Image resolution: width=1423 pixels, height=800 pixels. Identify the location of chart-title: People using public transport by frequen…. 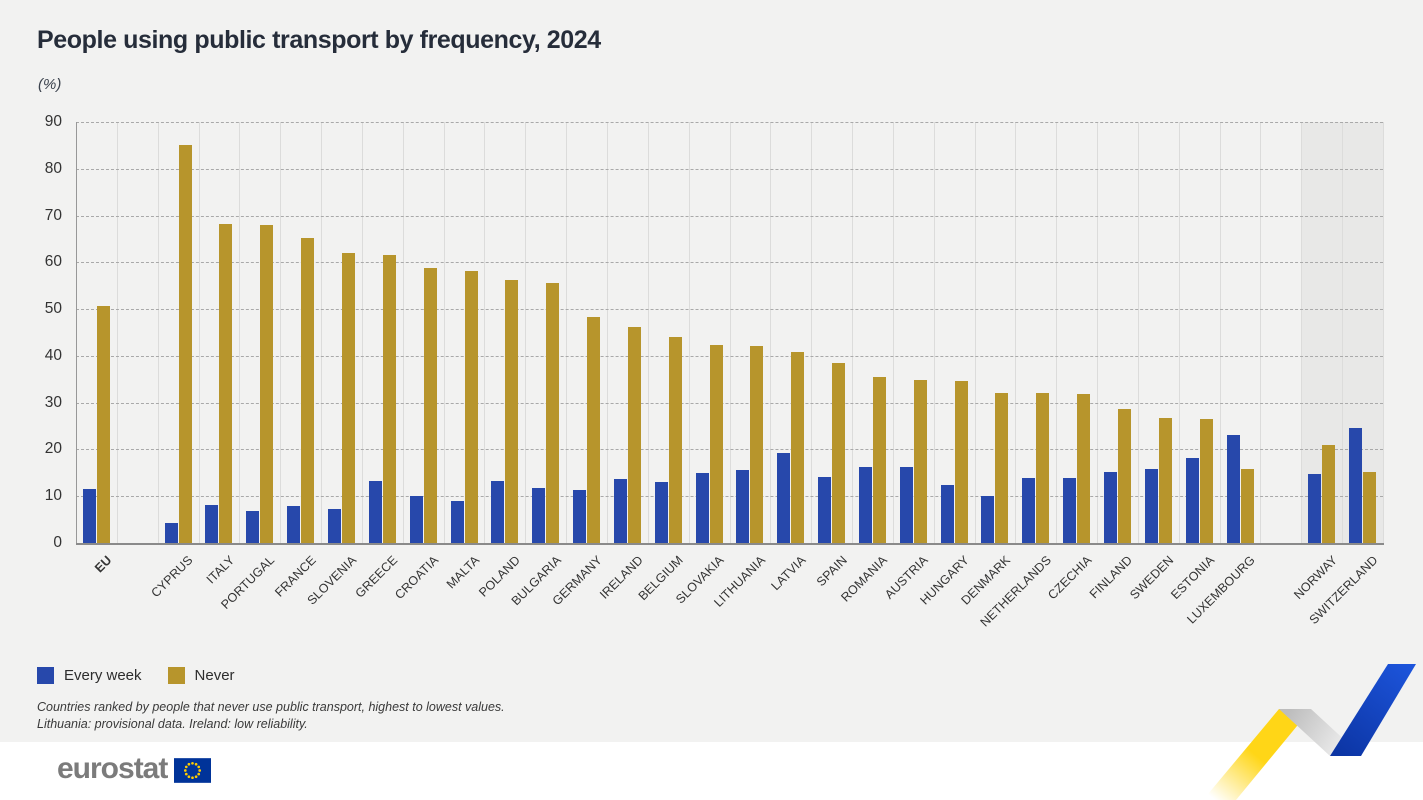
(319, 40).